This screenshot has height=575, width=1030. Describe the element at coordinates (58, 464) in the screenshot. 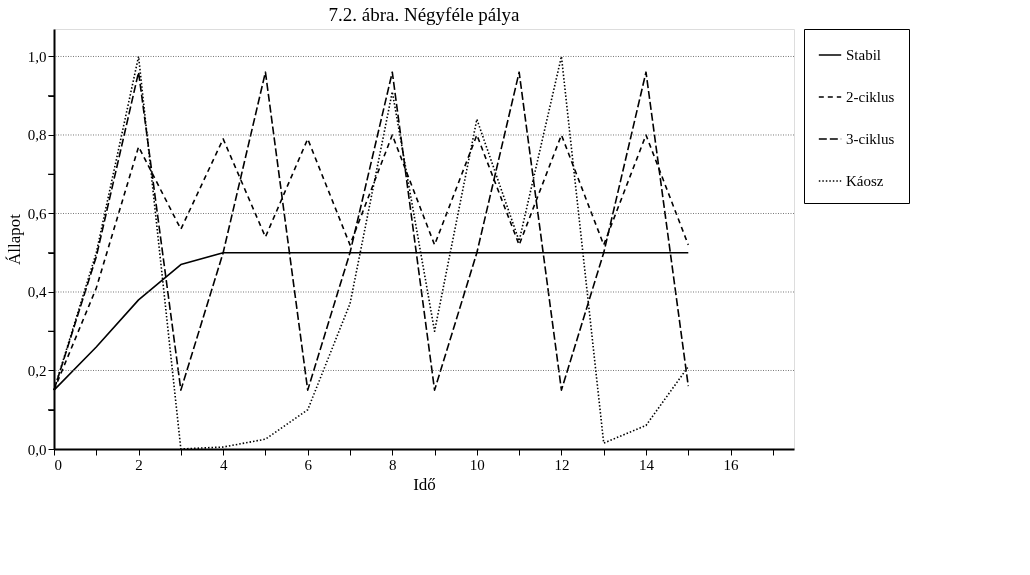

I see `x-tick-label: 0` at that location.